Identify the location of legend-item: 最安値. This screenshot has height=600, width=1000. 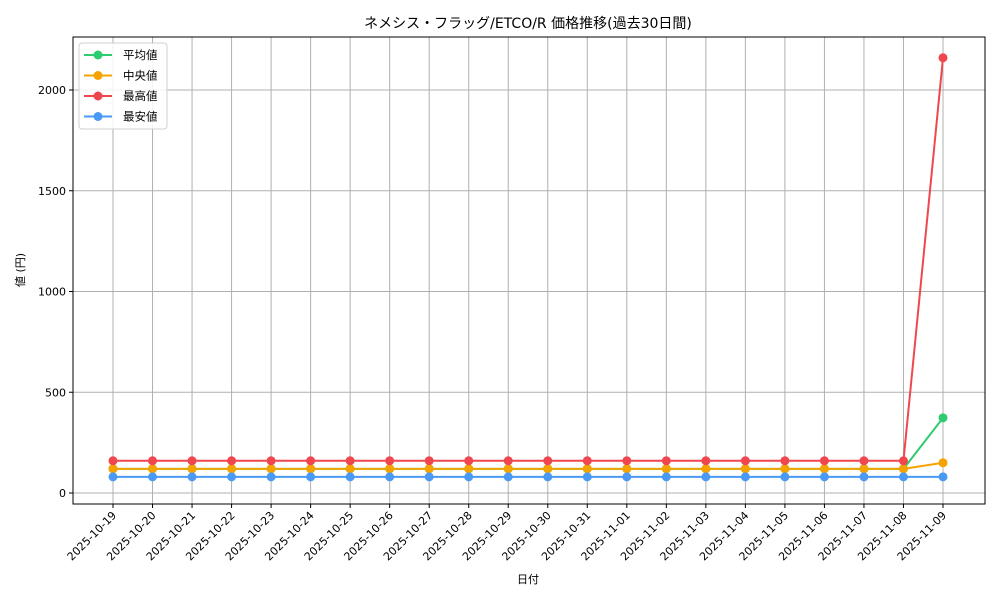
(121, 117).